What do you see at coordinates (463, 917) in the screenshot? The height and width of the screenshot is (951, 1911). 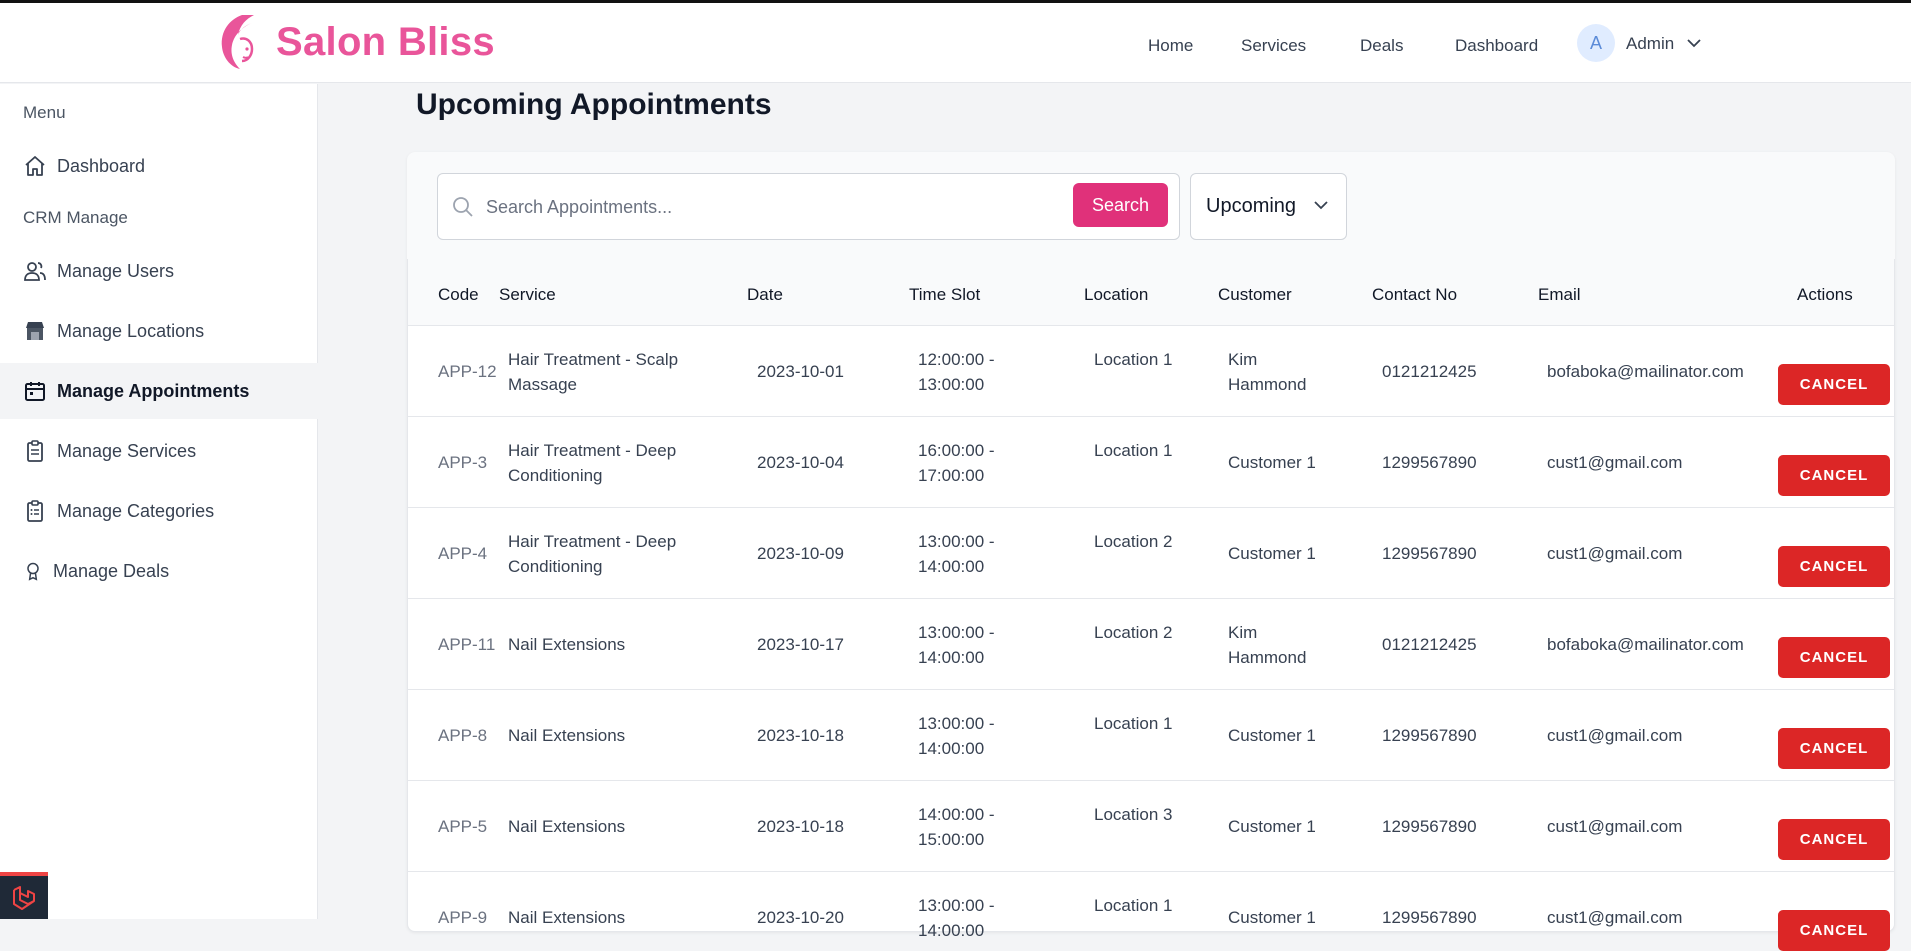 I see `cell-code: APP-9` at bounding box center [463, 917].